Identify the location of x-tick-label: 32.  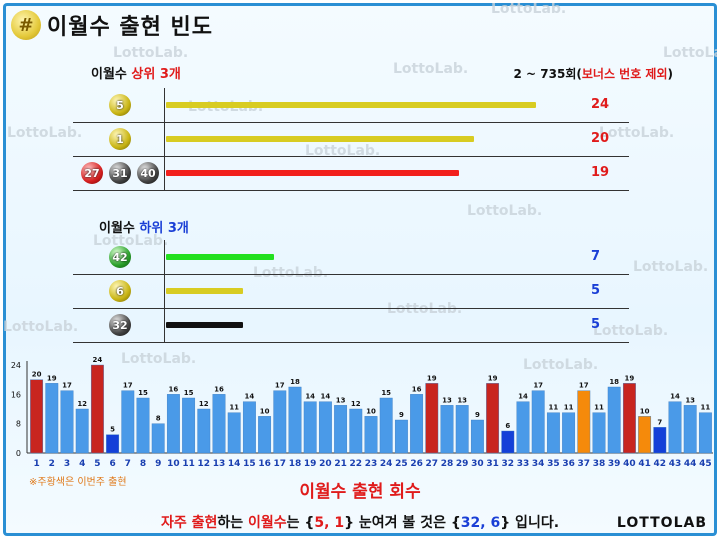
(508, 464).